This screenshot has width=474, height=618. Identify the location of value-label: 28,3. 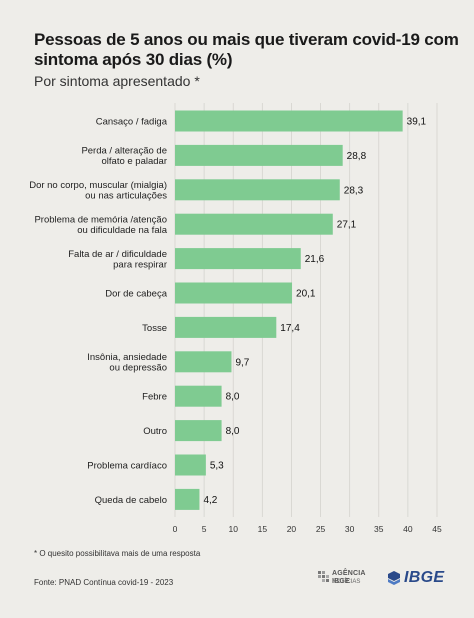
(354, 190).